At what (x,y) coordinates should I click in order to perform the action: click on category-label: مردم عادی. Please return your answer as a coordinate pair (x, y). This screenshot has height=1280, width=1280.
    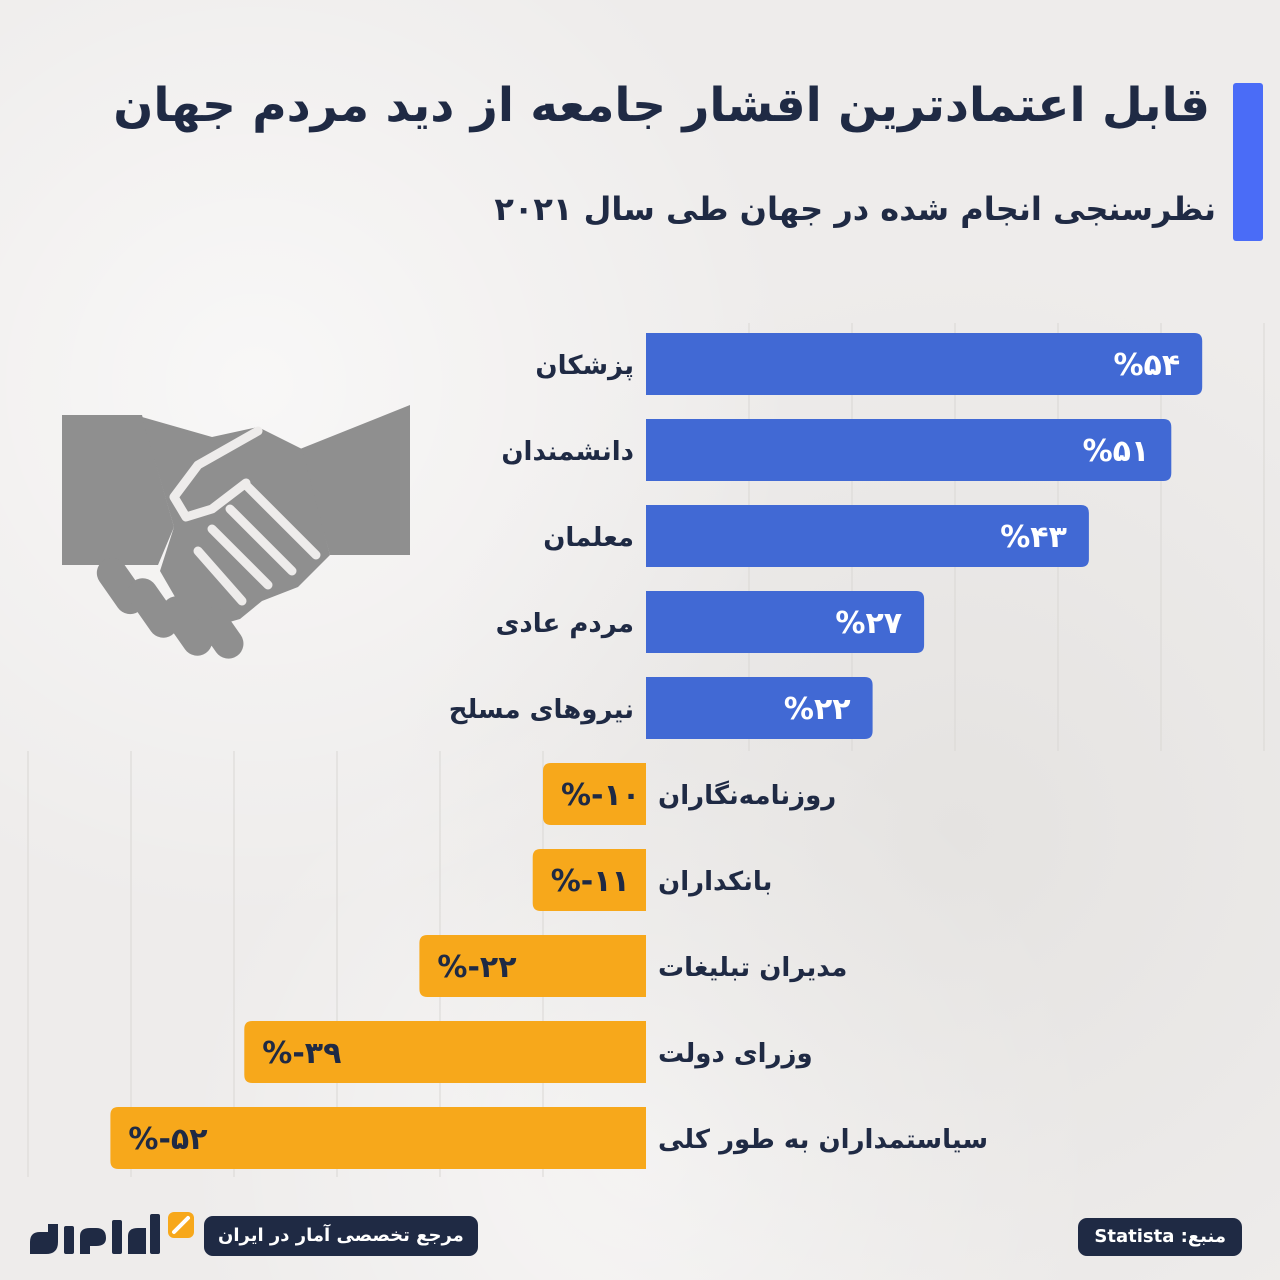
    Looking at the image, I should click on (565, 624).